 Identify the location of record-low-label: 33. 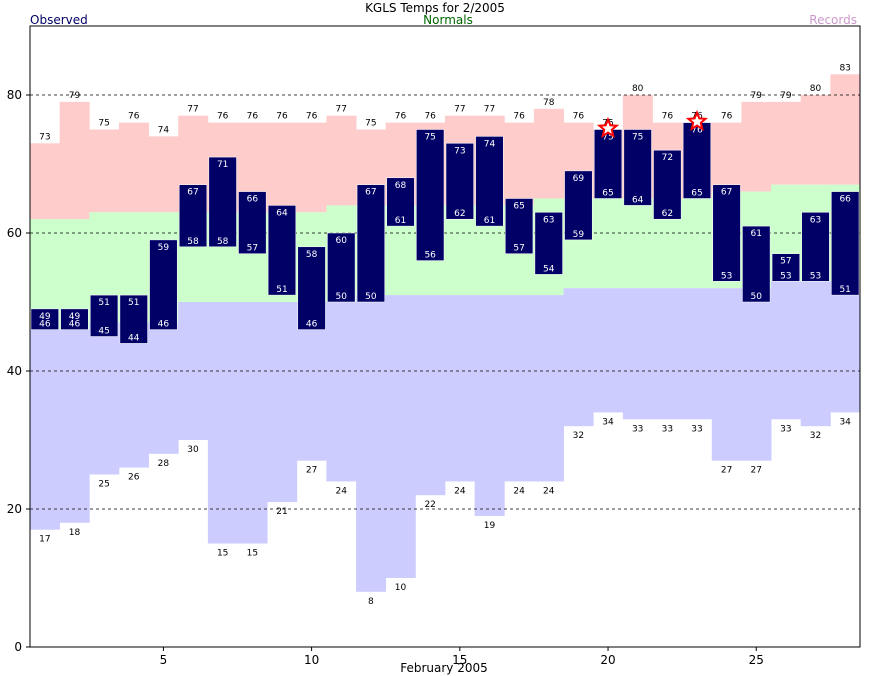
(637, 429).